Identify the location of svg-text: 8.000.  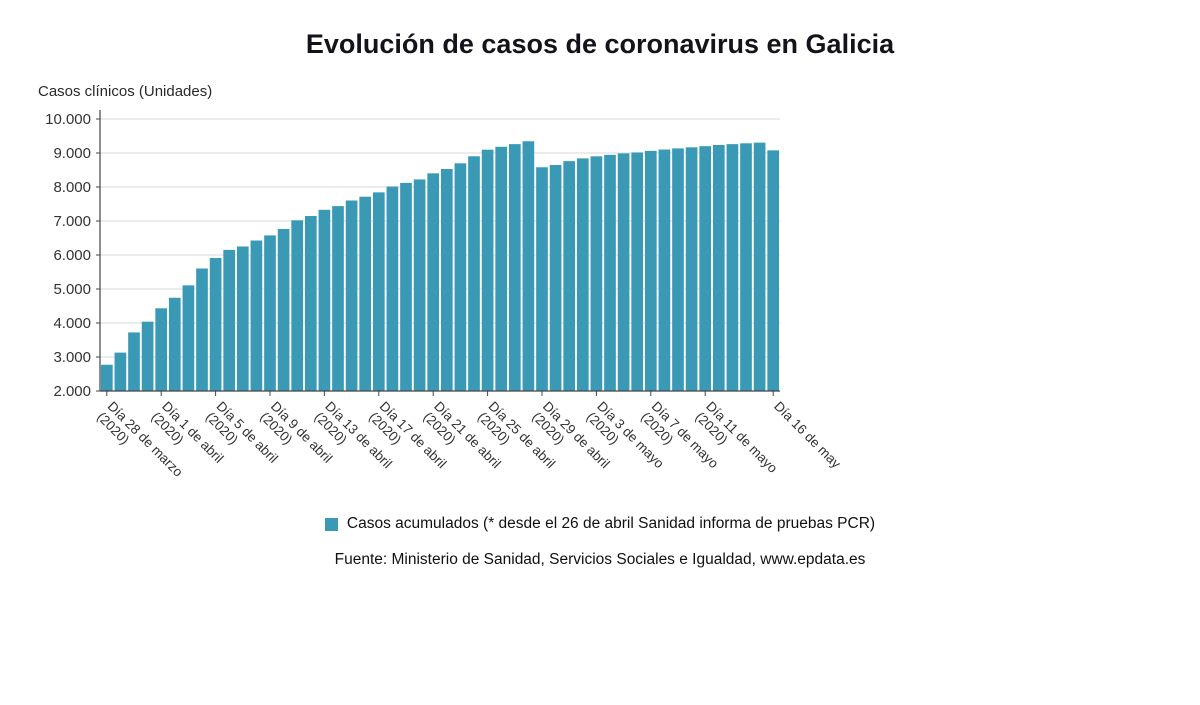
(72, 187).